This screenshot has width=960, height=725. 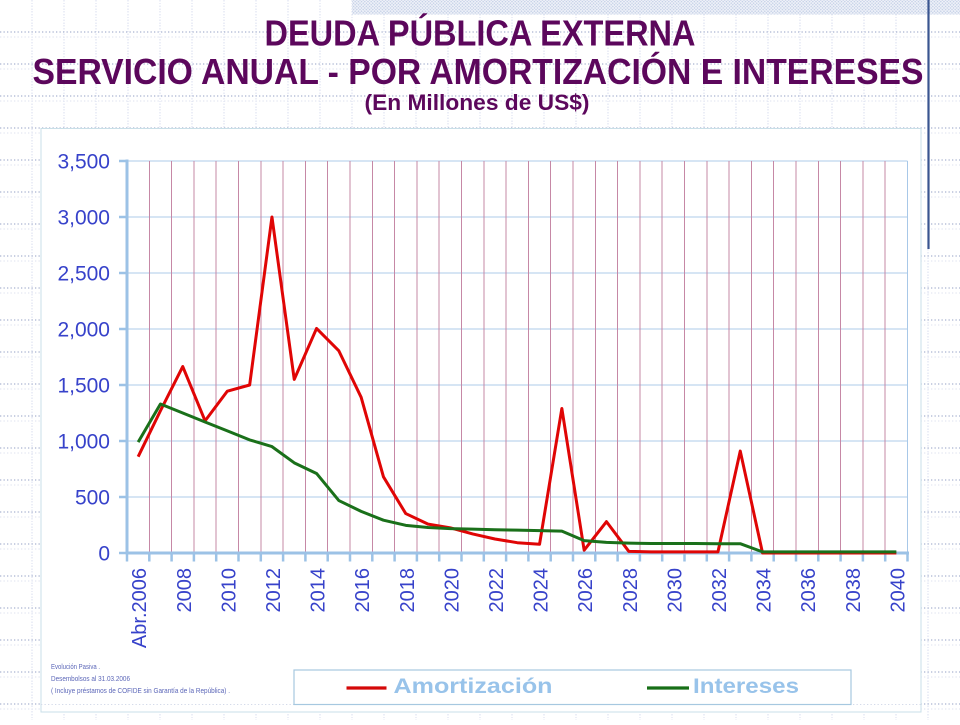 I want to click on svg-text: 3,000, so click(x=83, y=218).